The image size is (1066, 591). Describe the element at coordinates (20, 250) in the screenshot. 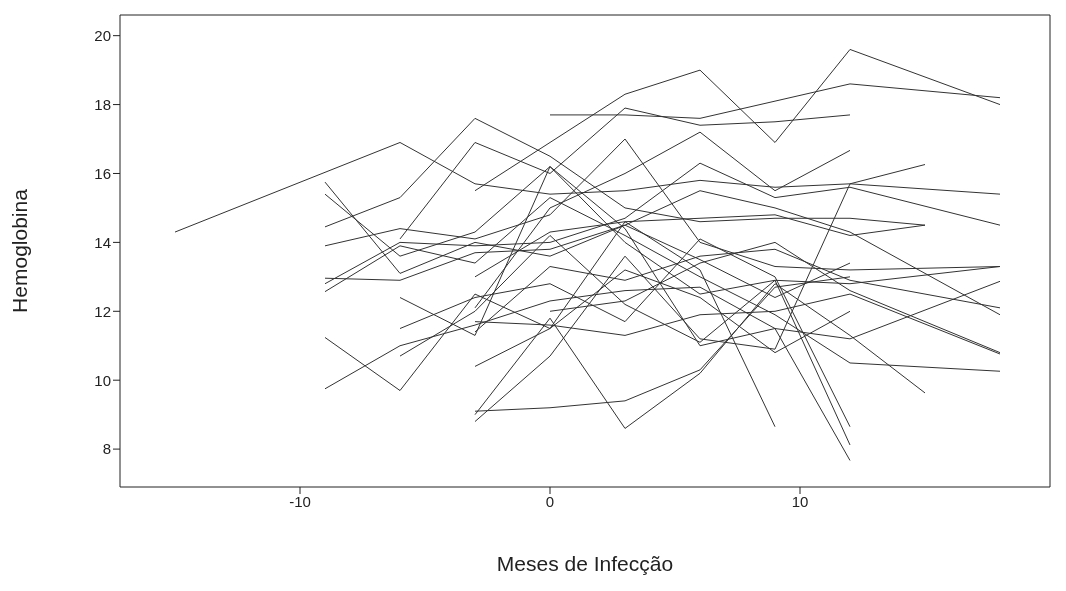

I see `y-axis-title: Hemoglobina` at that location.